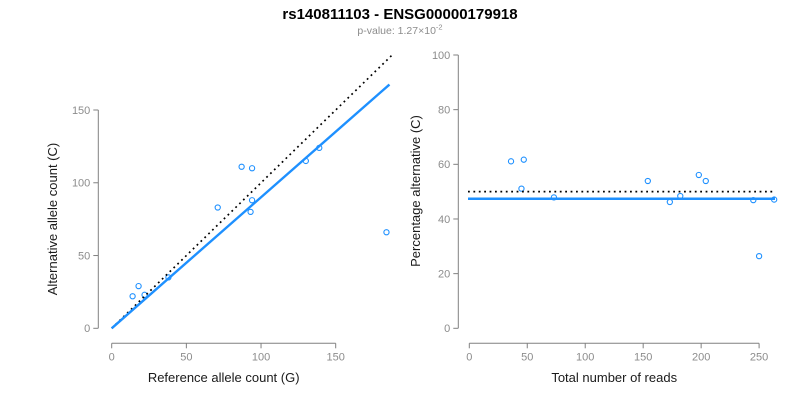 The image size is (800, 400). I want to click on y-tick-label: 20, so click(444, 274).